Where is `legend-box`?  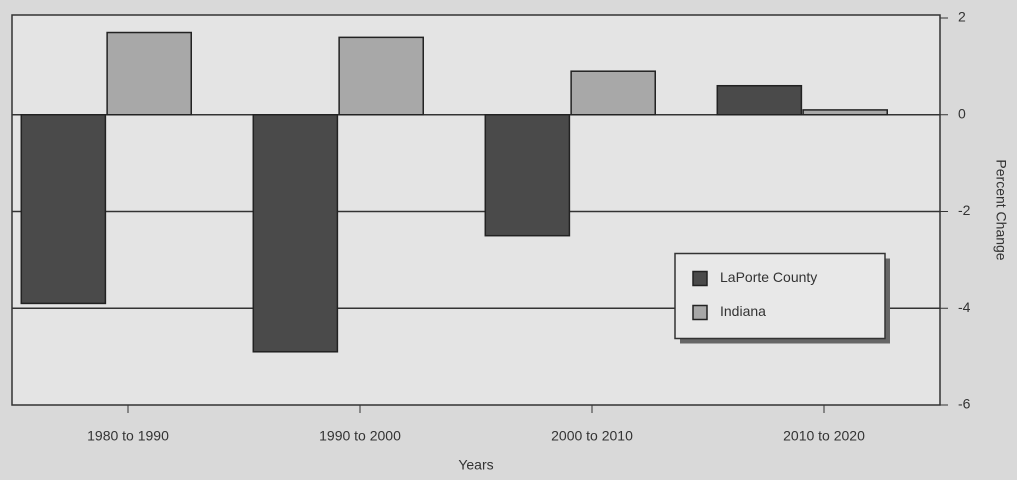
legend-box is located at coordinates (780, 296).